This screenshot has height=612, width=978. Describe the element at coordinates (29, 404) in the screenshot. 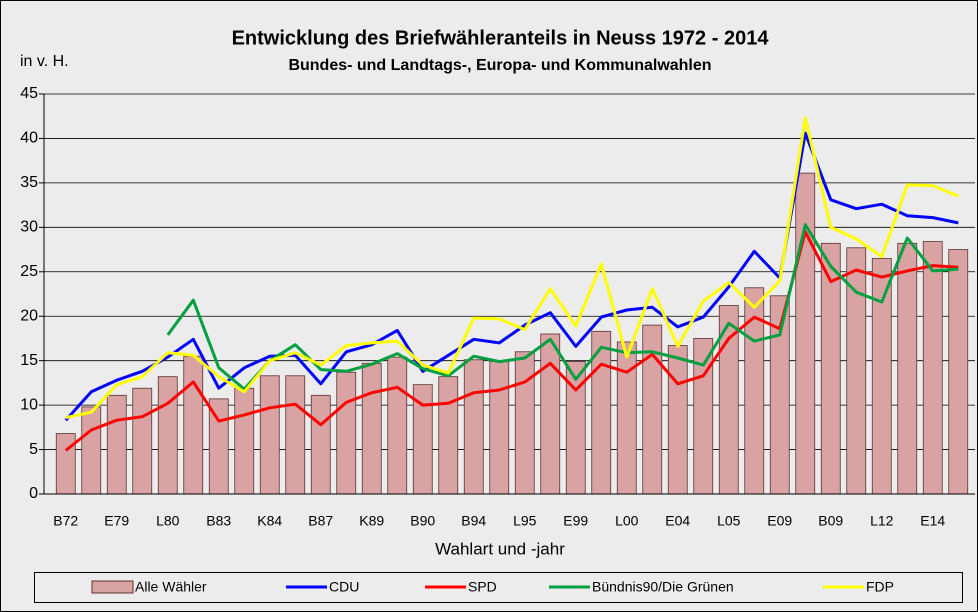

I see `y-tick-label: 10` at that location.